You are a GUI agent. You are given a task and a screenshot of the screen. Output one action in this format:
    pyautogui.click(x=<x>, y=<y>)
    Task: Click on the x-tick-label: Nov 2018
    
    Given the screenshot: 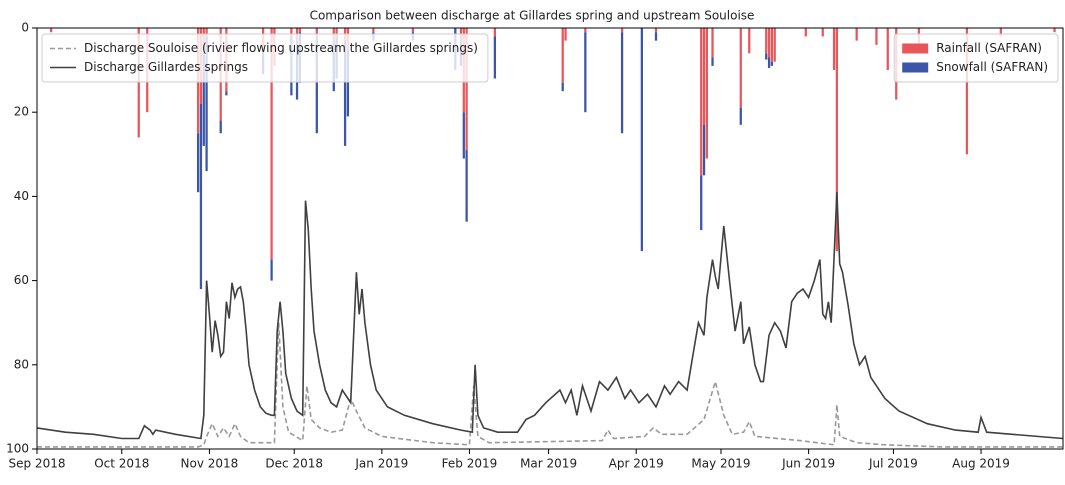 What is the action you would take?
    pyautogui.click(x=210, y=464)
    